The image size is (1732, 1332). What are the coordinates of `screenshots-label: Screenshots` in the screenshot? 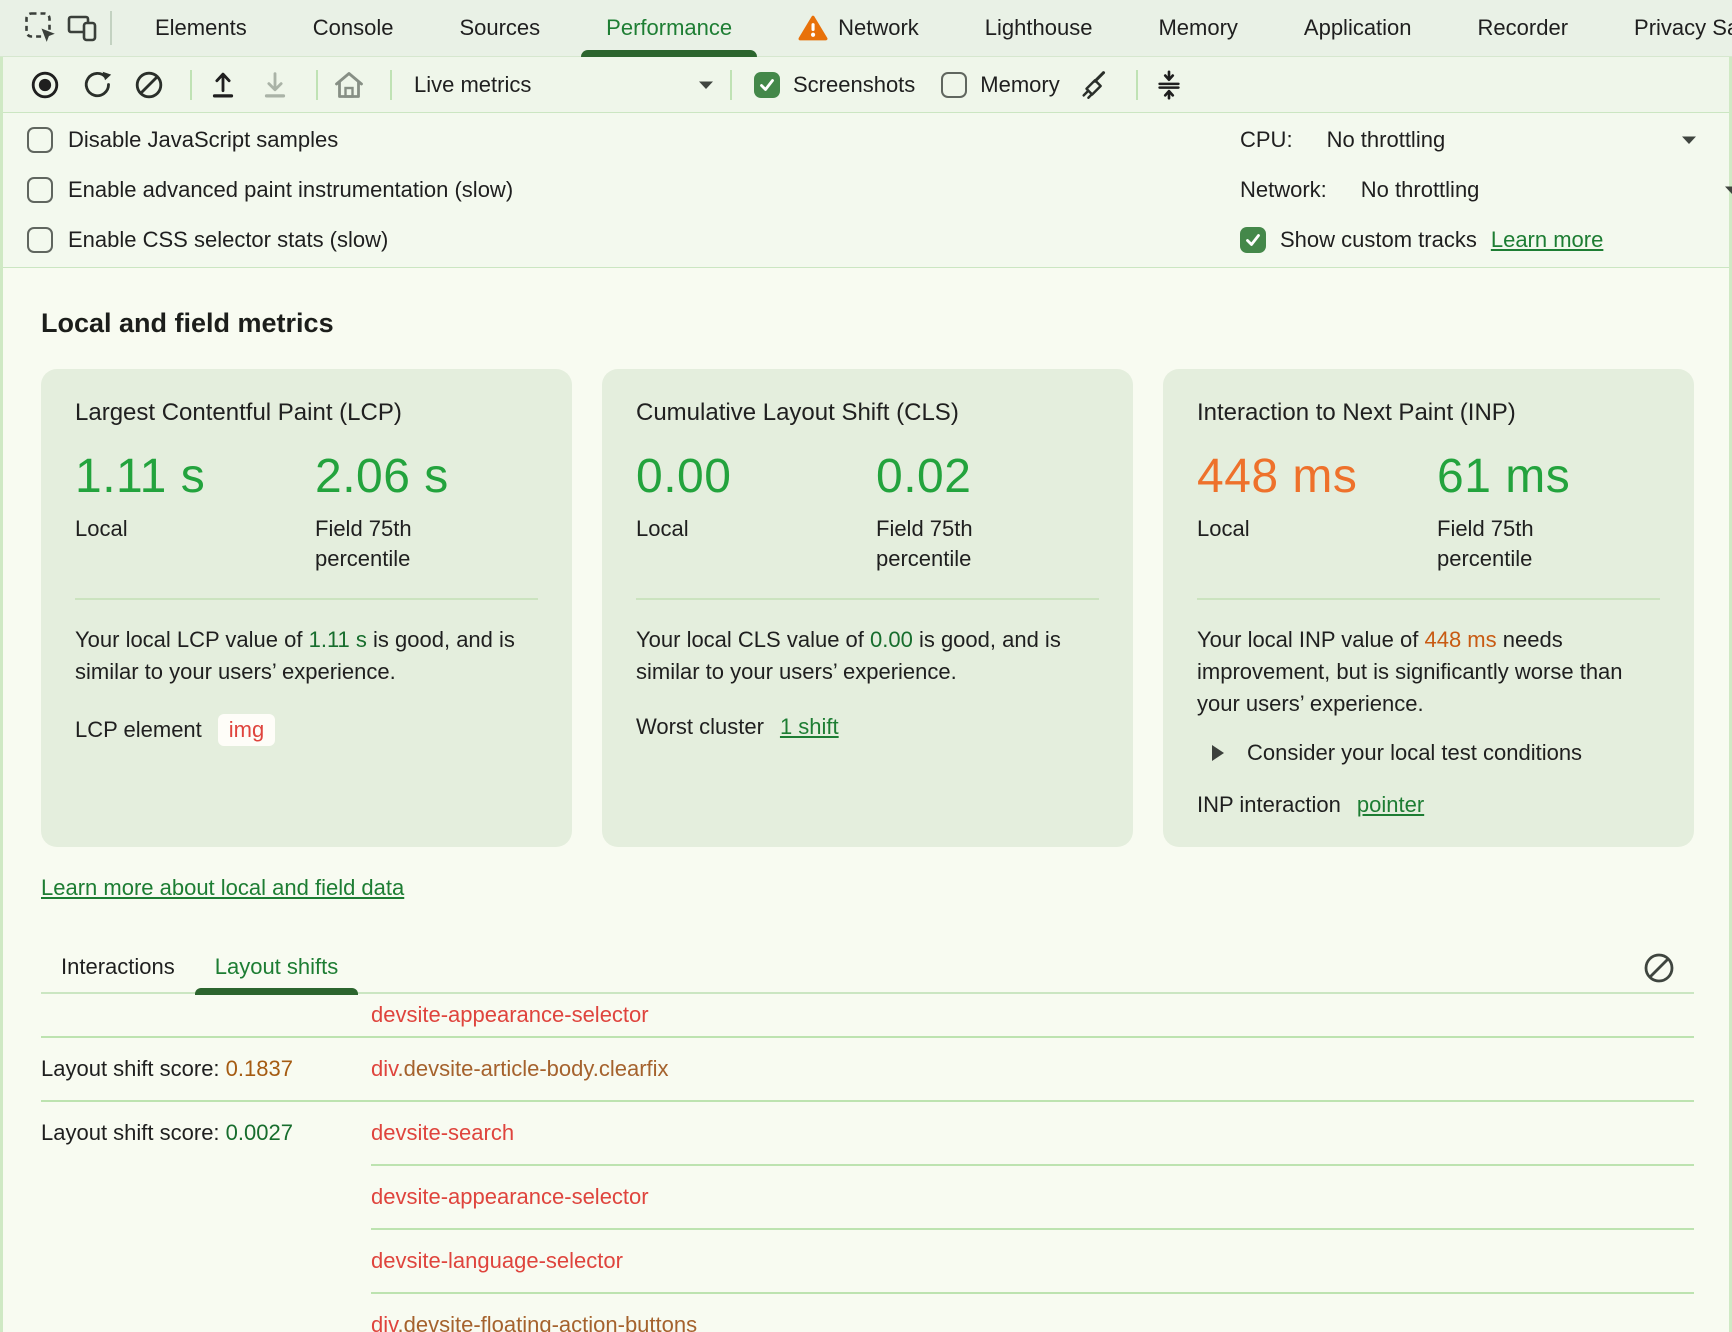 It's located at (854, 84).